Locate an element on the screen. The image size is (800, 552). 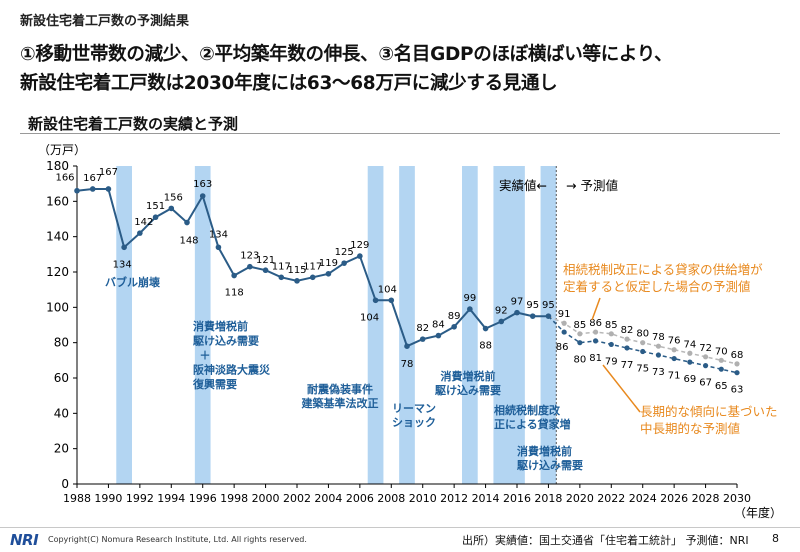
data-label: 97 is located at coordinates (517, 302).